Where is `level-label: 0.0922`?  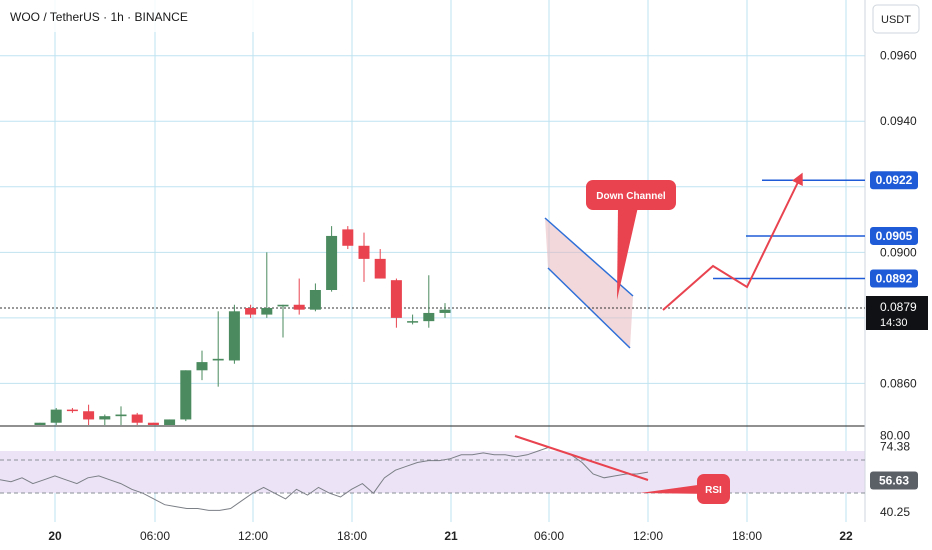
level-label: 0.0922 is located at coordinates (894, 180).